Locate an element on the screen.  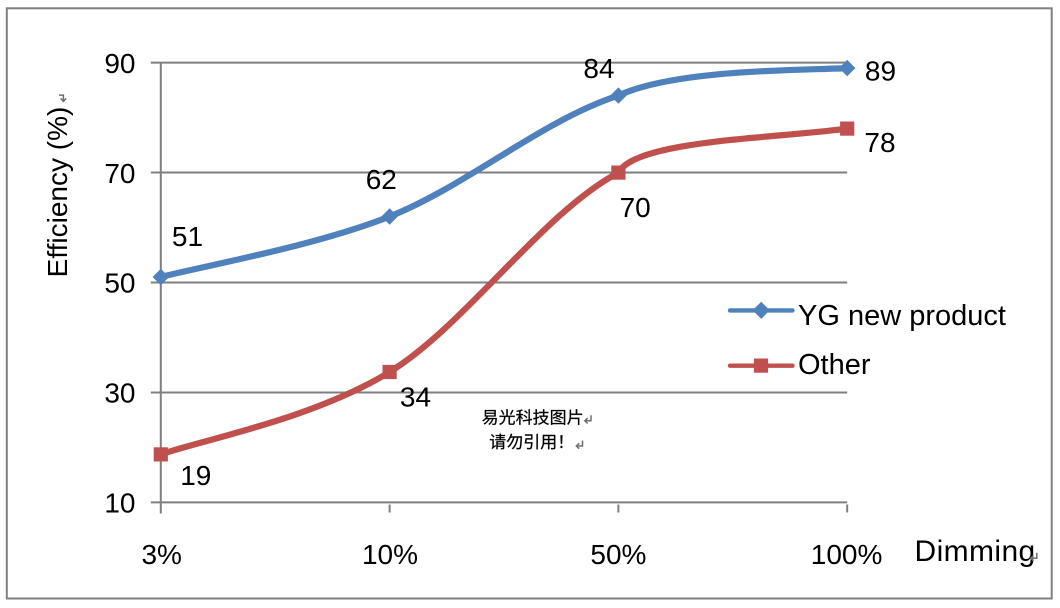
svg-text: 90 is located at coordinates (119, 63).